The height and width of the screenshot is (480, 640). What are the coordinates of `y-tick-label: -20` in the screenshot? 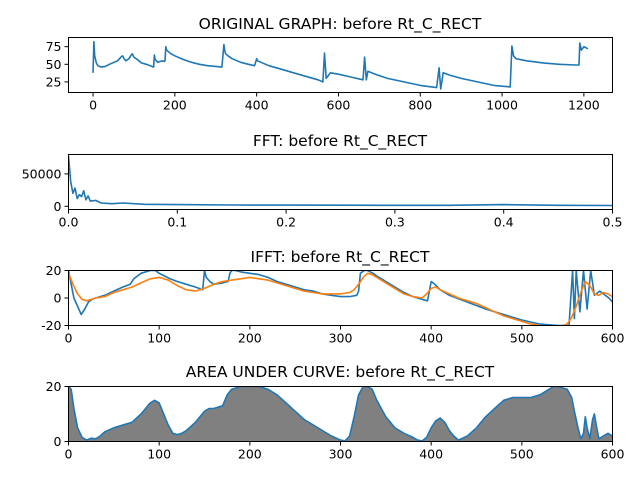 It's located at (51, 325).